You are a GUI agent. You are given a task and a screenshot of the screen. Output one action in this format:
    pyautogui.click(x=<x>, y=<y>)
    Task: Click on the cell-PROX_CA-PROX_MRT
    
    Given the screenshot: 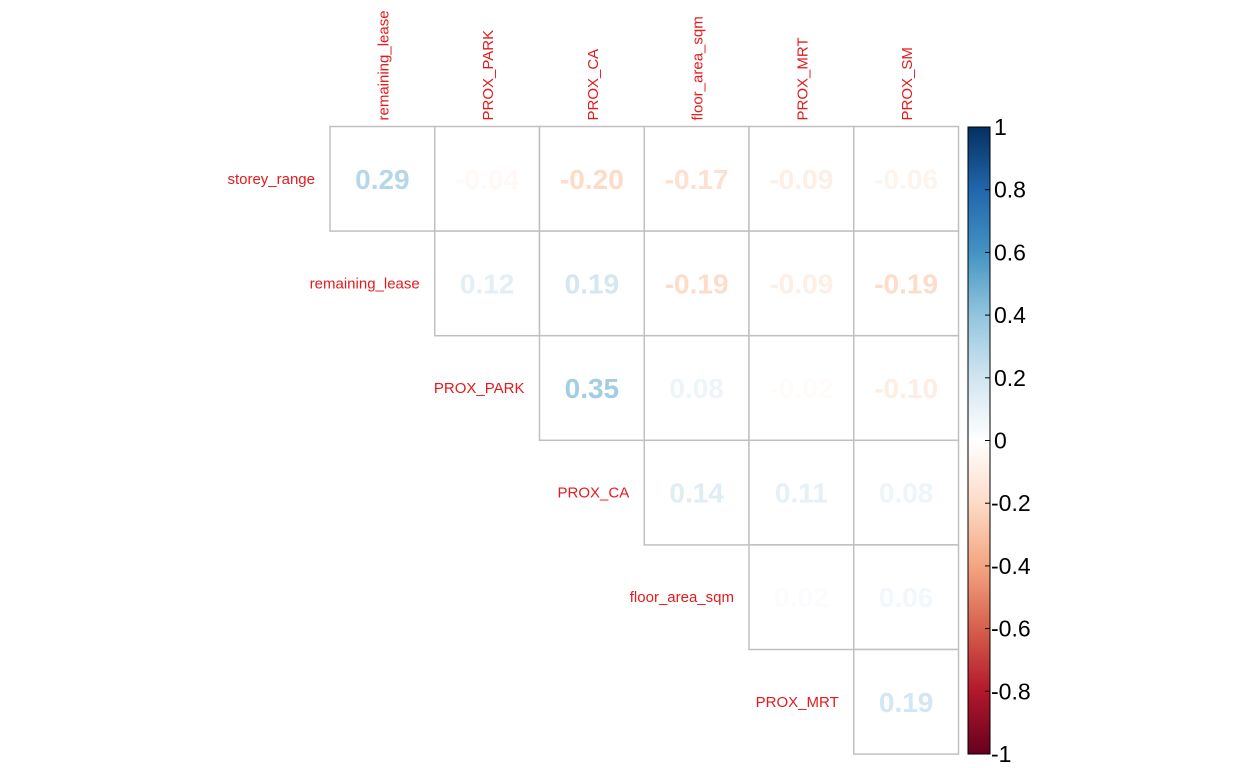 What is the action you would take?
    pyautogui.click(x=801, y=492)
    